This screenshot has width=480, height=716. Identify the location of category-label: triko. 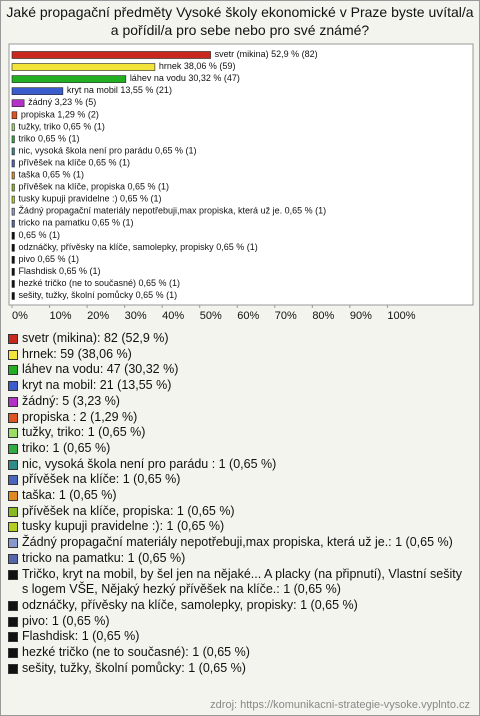
(26, 139).